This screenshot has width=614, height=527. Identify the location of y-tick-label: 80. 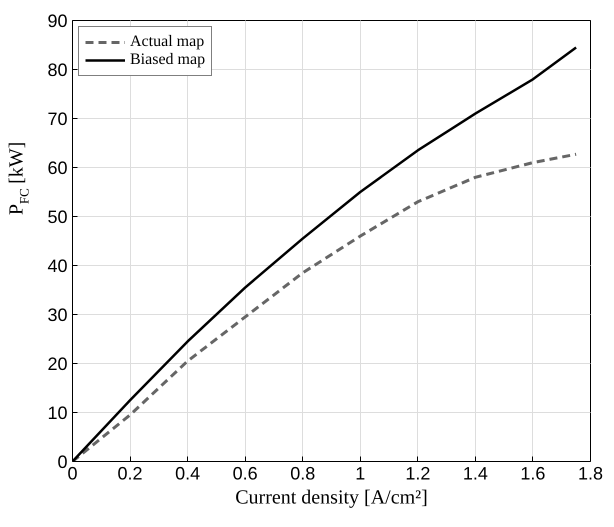
(57, 70).